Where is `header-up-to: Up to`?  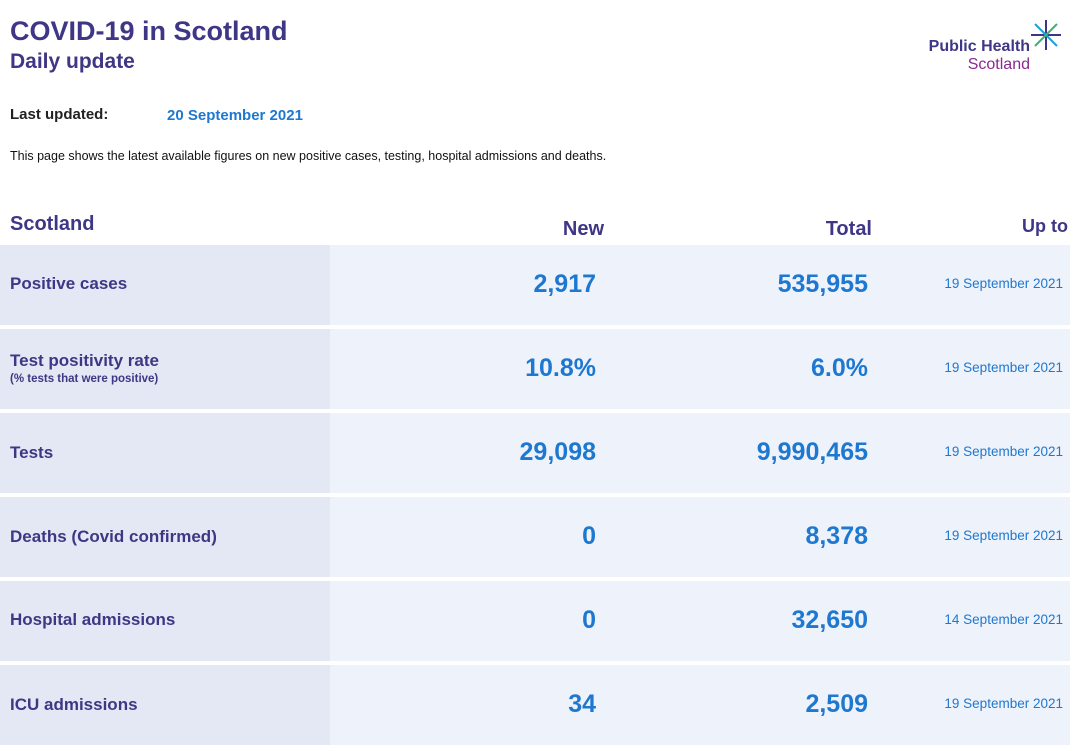 header-up-to: Up to is located at coordinates (1045, 226).